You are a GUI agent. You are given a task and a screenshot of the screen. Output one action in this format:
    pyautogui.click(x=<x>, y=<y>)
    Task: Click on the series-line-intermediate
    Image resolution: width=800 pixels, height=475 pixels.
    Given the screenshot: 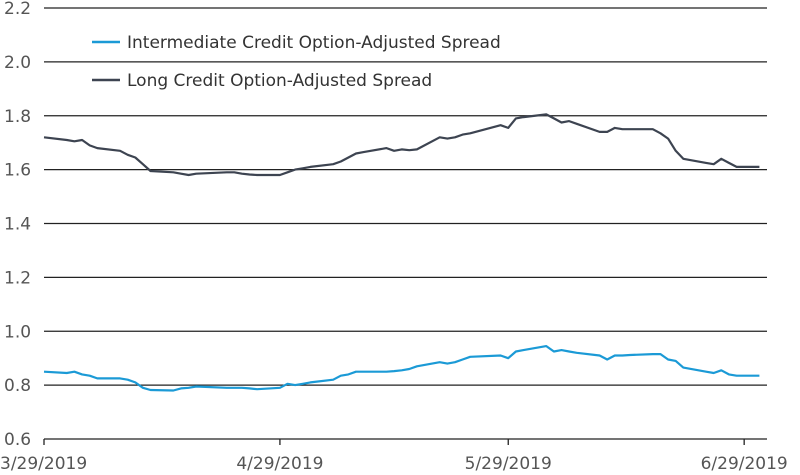 What is the action you would take?
    pyautogui.click(x=401, y=368)
    